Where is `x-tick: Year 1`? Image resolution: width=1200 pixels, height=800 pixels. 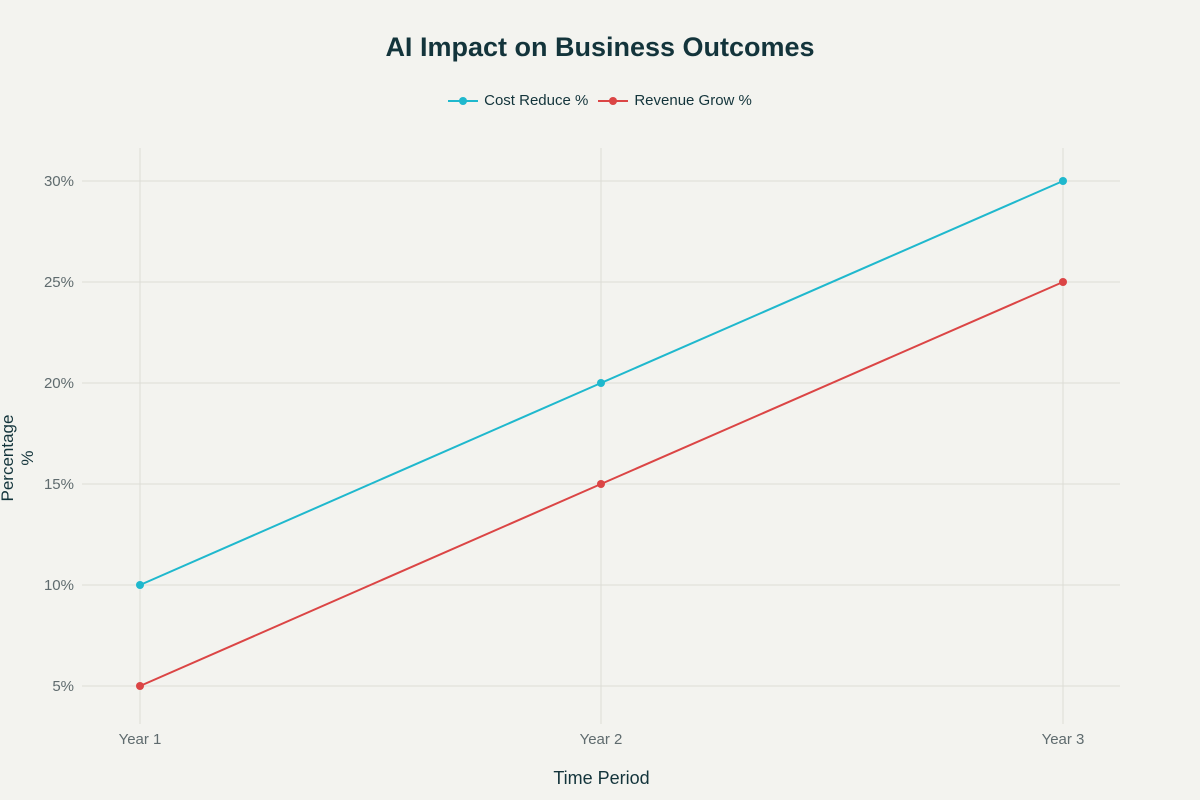
x-tick: Year 1 is located at coordinates (140, 739).